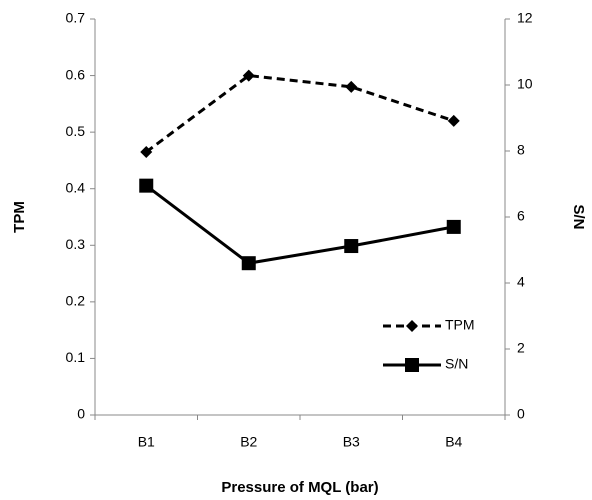 The image size is (592, 500). What do you see at coordinates (81, 414) in the screenshot?
I see `y-tick-label: 0` at bounding box center [81, 414].